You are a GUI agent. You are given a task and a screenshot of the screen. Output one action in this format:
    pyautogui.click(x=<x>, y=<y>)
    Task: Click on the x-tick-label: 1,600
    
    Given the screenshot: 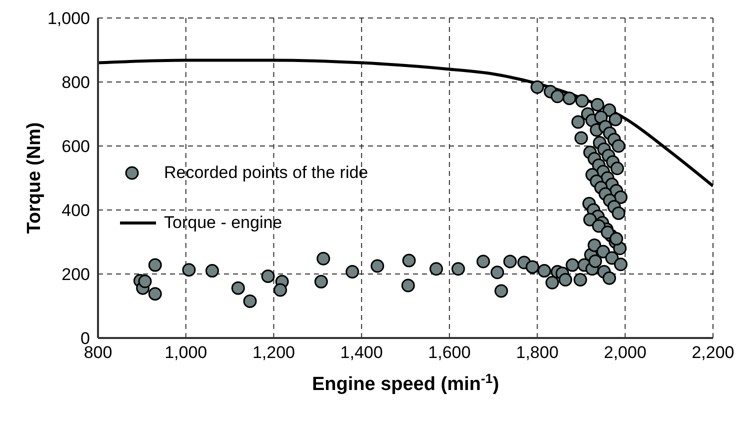 What is the action you would take?
    pyautogui.click(x=449, y=352)
    